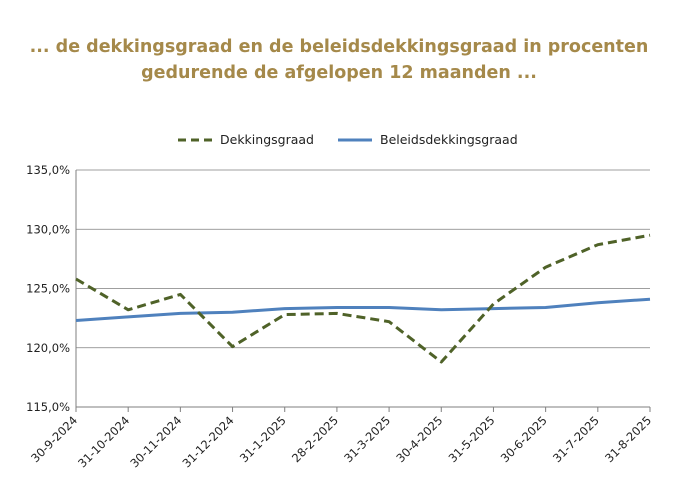 The height and width of the screenshot is (494, 678). What do you see at coordinates (576, 439) in the screenshot?
I see `x-tick-label: 31-7-2025` at bounding box center [576, 439].